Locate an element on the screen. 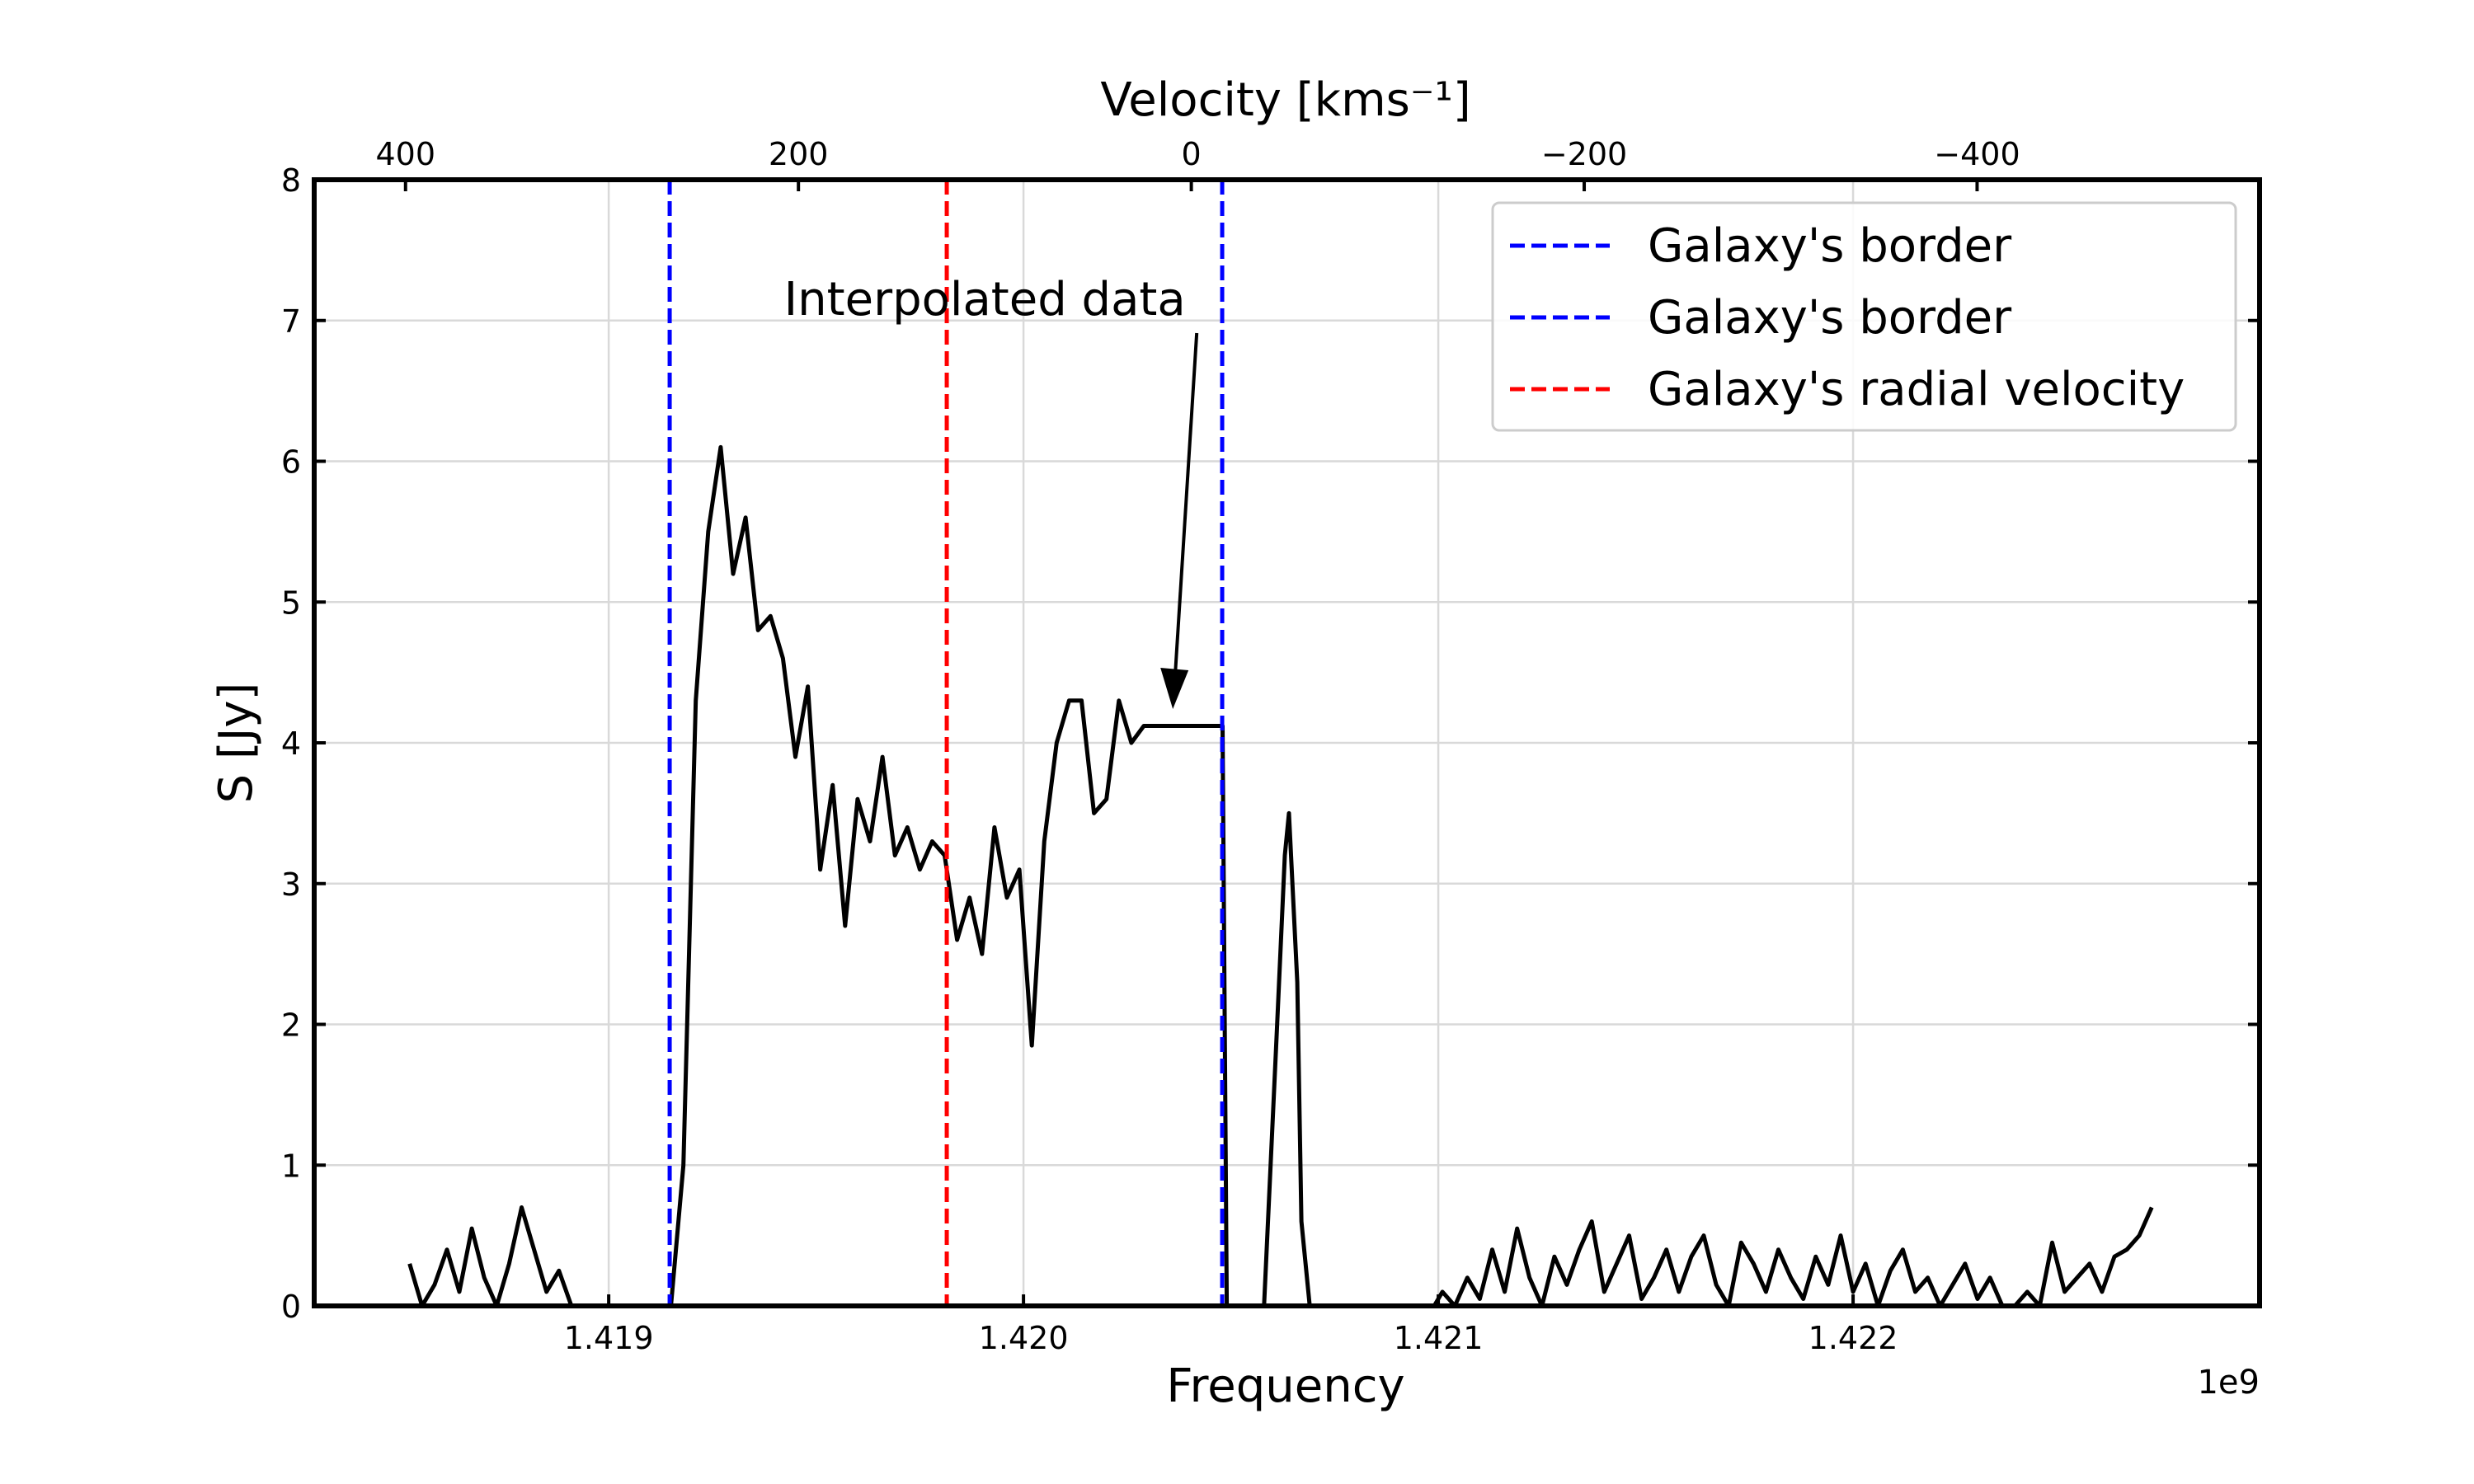  x2-tick-label: −400 is located at coordinates (1977, 154).